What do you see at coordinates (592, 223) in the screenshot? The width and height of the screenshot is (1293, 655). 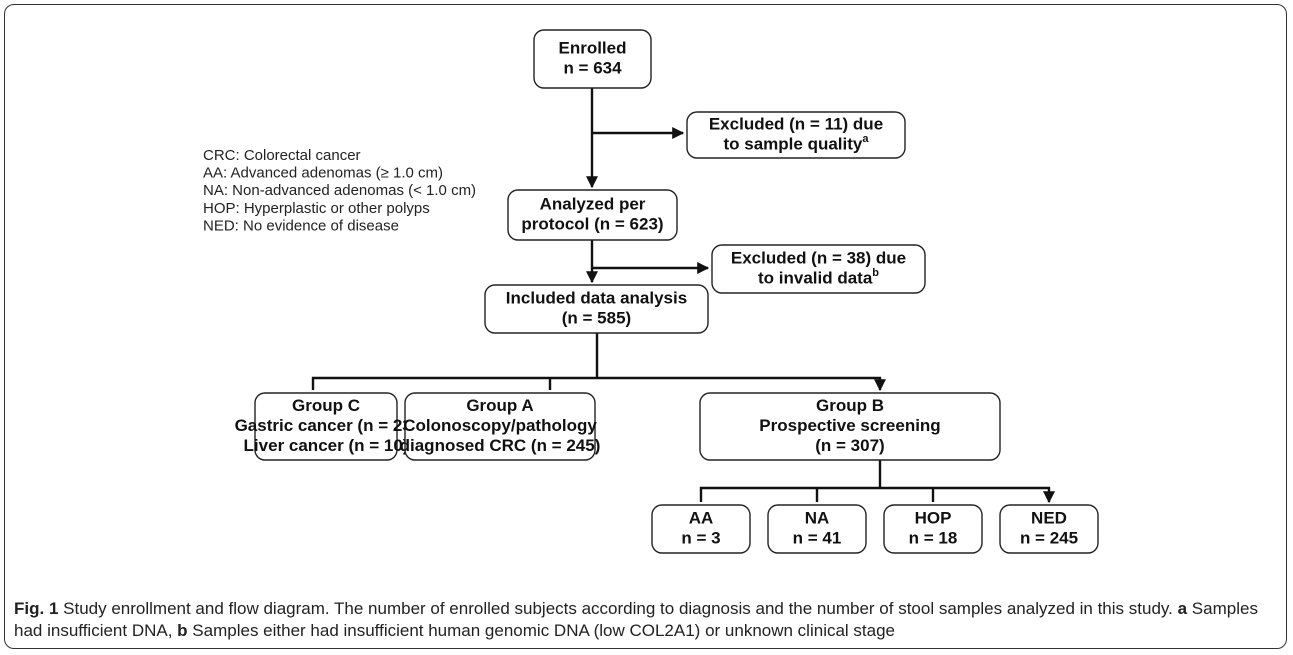 I see `node-label: protocol (n = 623)` at bounding box center [592, 223].